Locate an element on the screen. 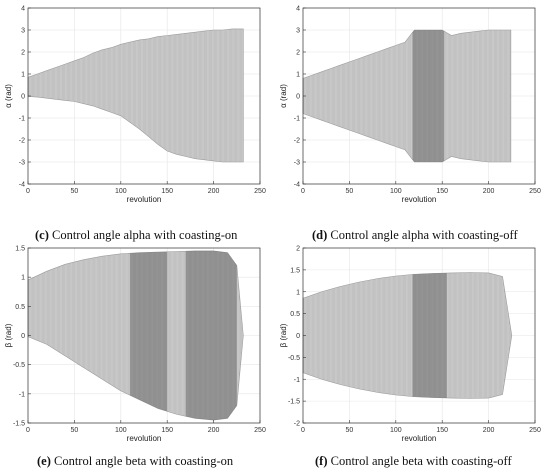  chart-f-xtick-label: 100 is located at coordinates (396, 430).